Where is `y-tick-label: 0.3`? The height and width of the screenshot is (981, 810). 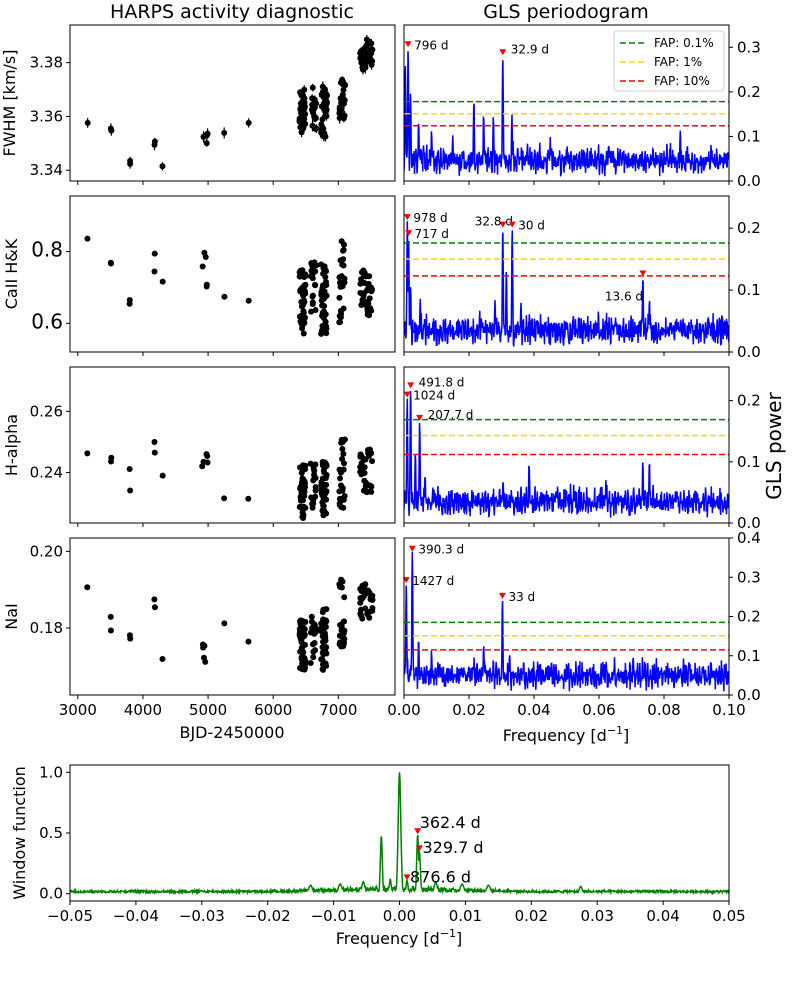 y-tick-label: 0.3 is located at coordinates (749, 577).